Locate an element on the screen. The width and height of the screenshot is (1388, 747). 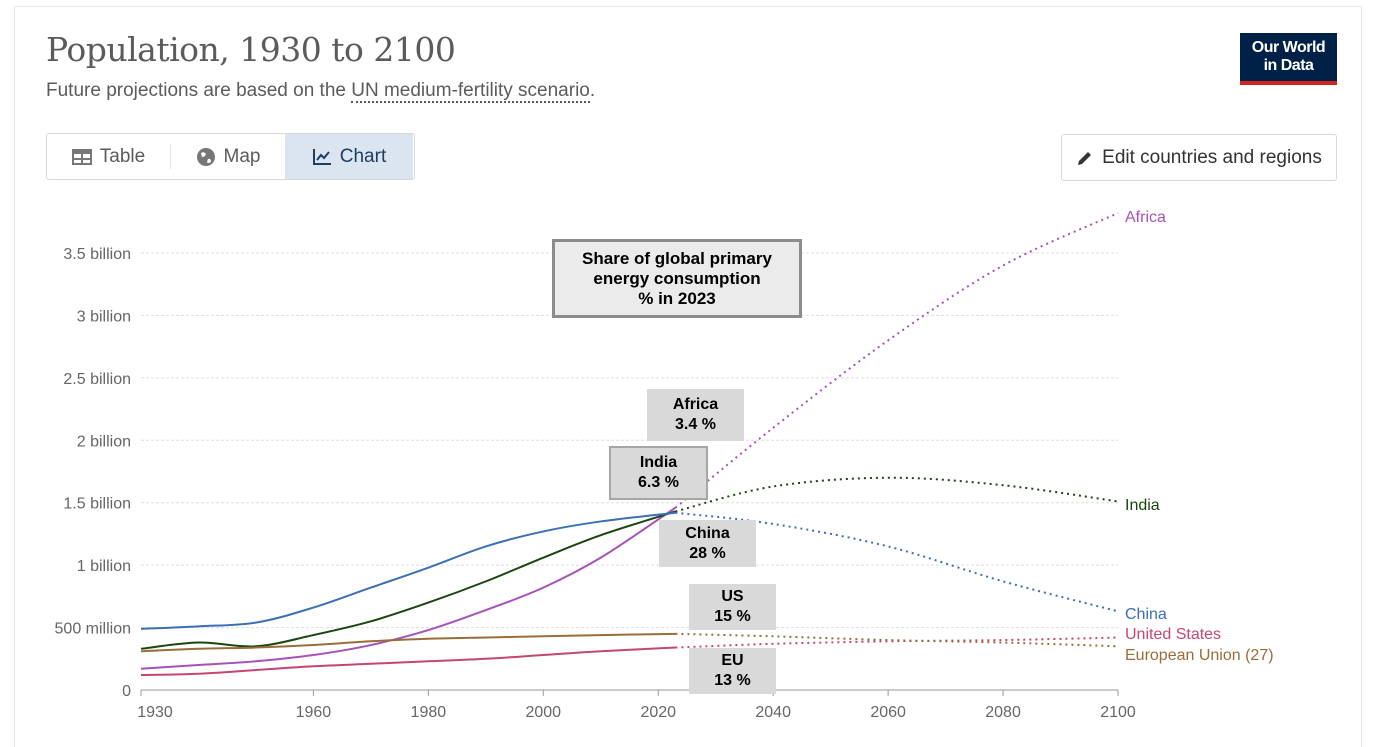
edit-countries-button: Edit countries and regions is located at coordinates (1199, 157).